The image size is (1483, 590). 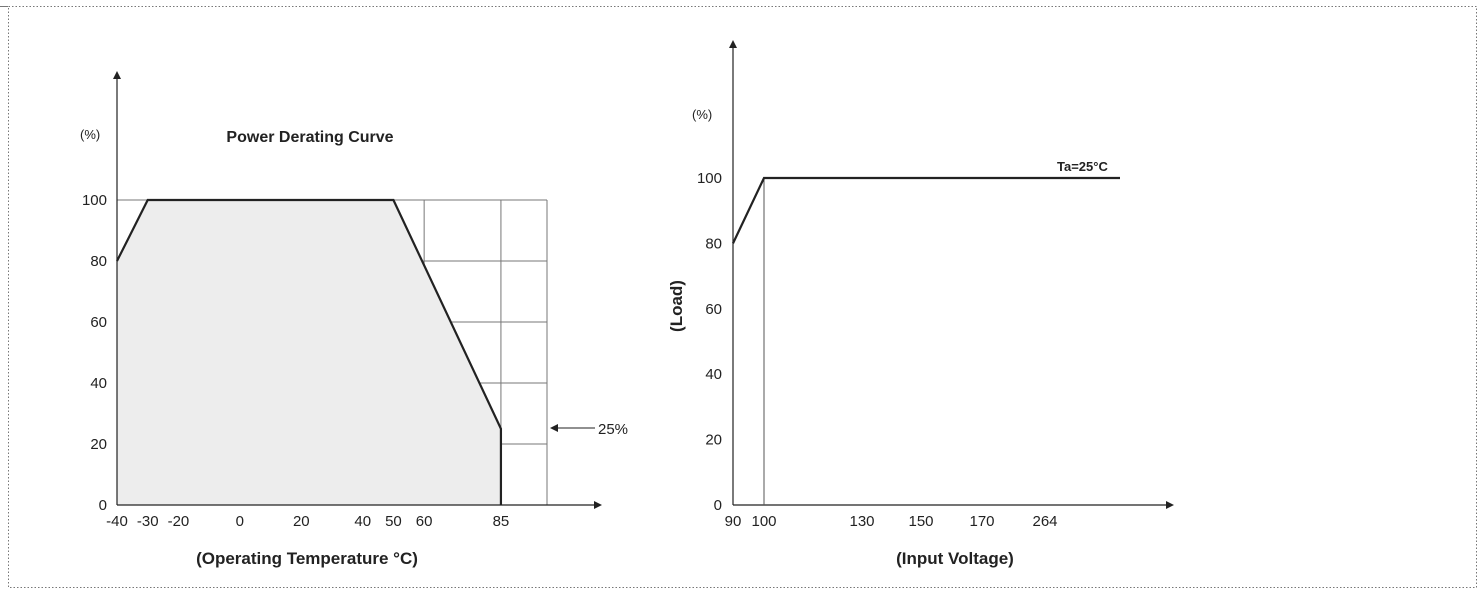 I want to click on x-tick-label: 90, so click(x=733, y=521).